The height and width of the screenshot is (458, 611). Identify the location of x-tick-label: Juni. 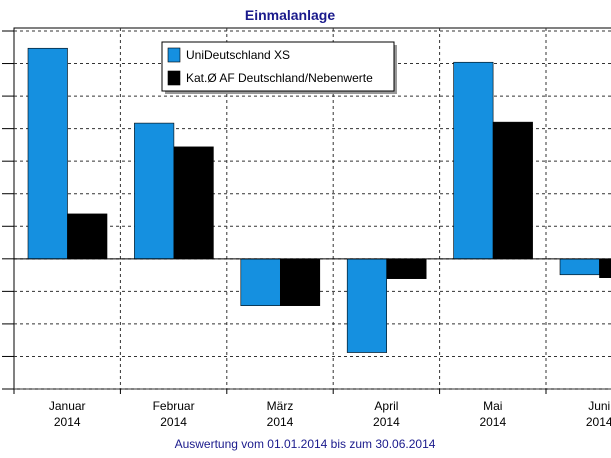
(599, 406).